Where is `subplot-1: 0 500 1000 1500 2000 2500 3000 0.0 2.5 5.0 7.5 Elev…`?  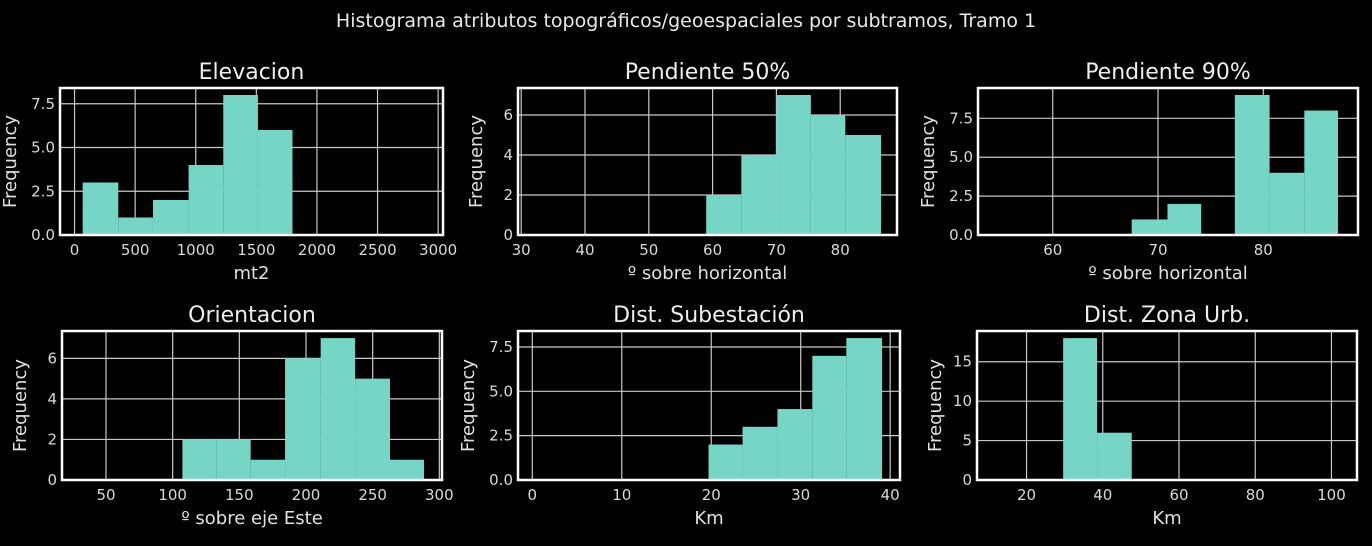
subplot-1: 0 500 1000 1500 2000 2500 3000 0.0 2.5 5.0 7.5 Elev… is located at coordinates (228, 172).